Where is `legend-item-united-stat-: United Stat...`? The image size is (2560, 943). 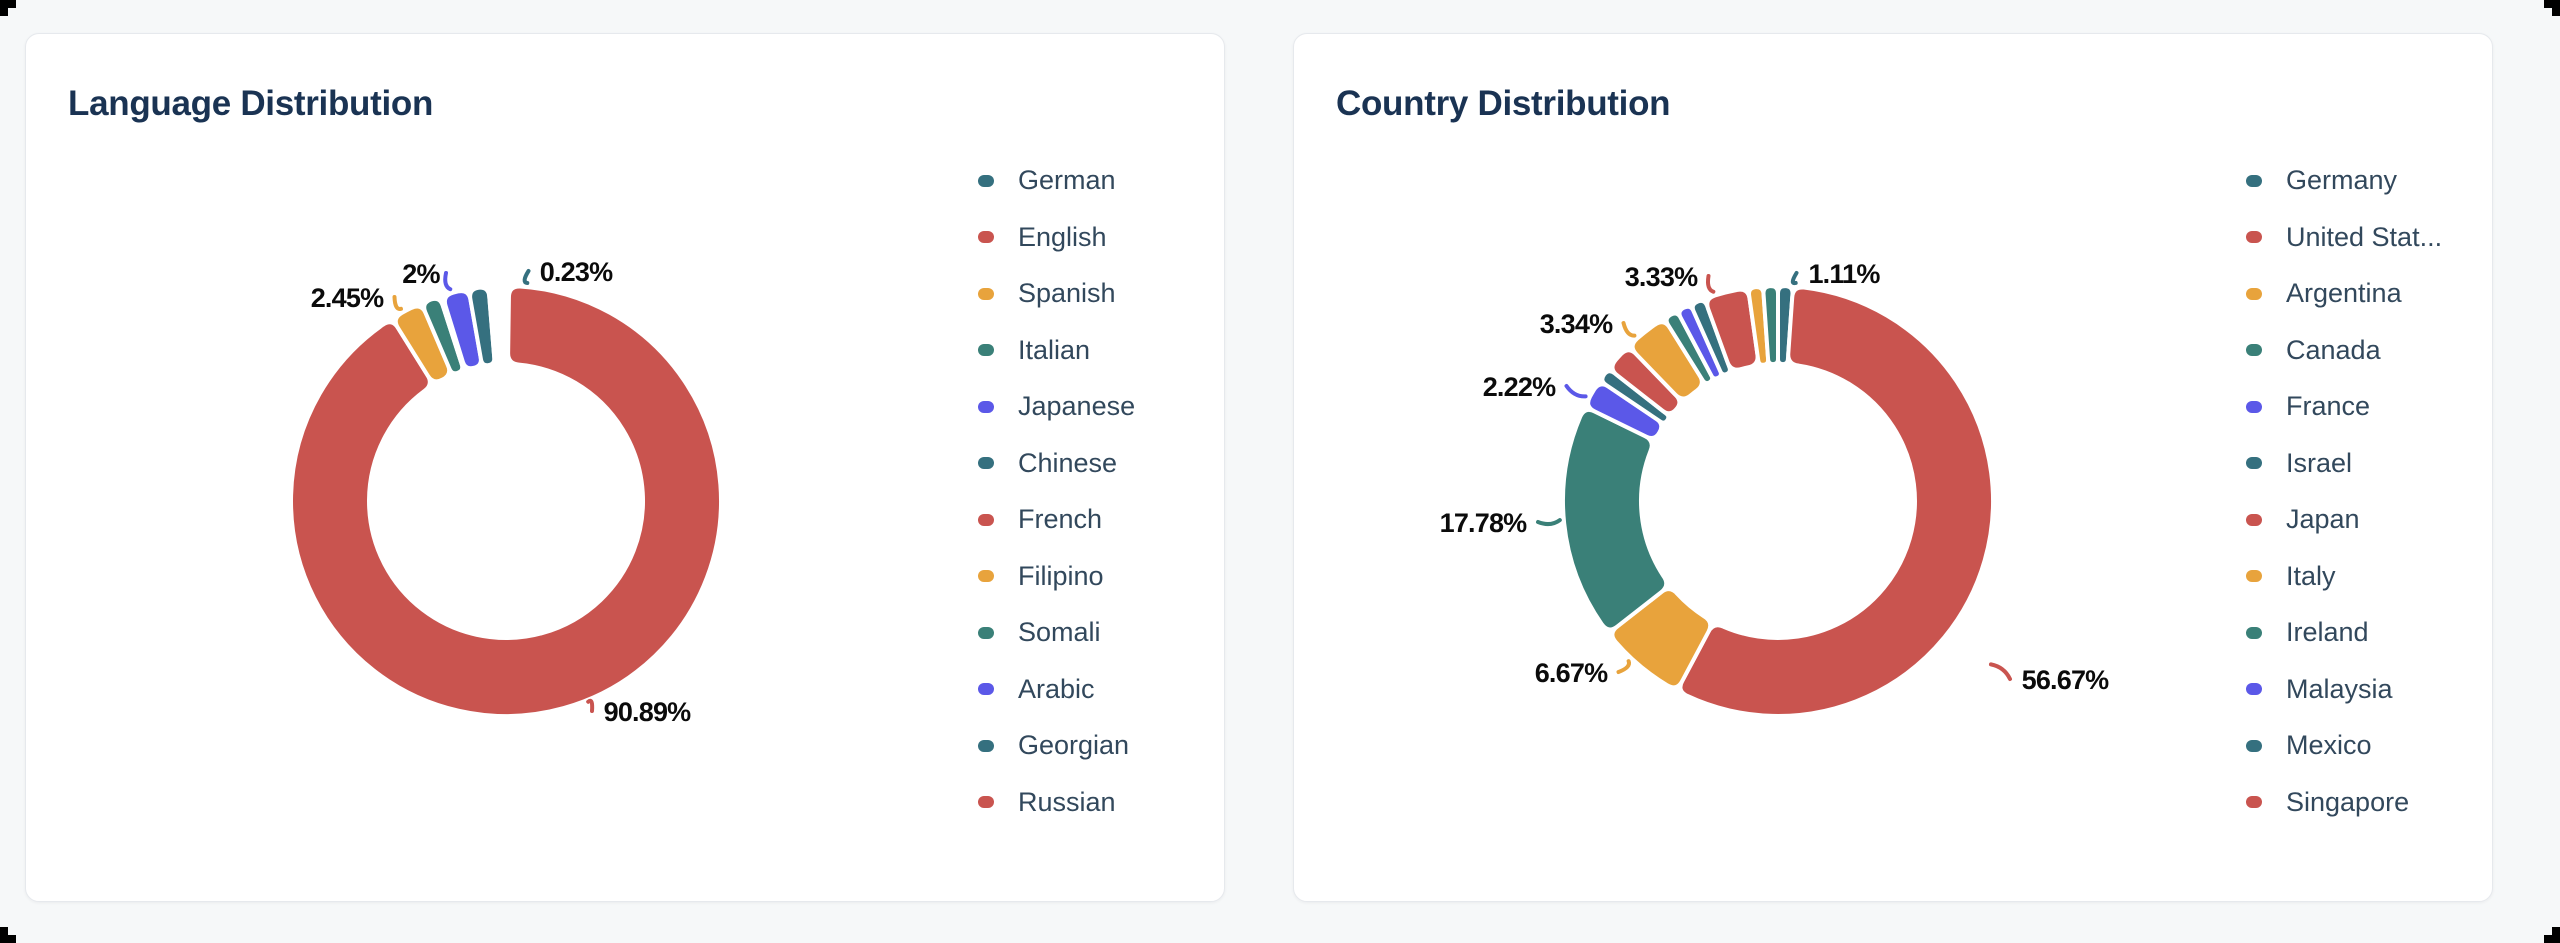
legend-item-united-stat-: United Stat... is located at coordinates (2344, 236).